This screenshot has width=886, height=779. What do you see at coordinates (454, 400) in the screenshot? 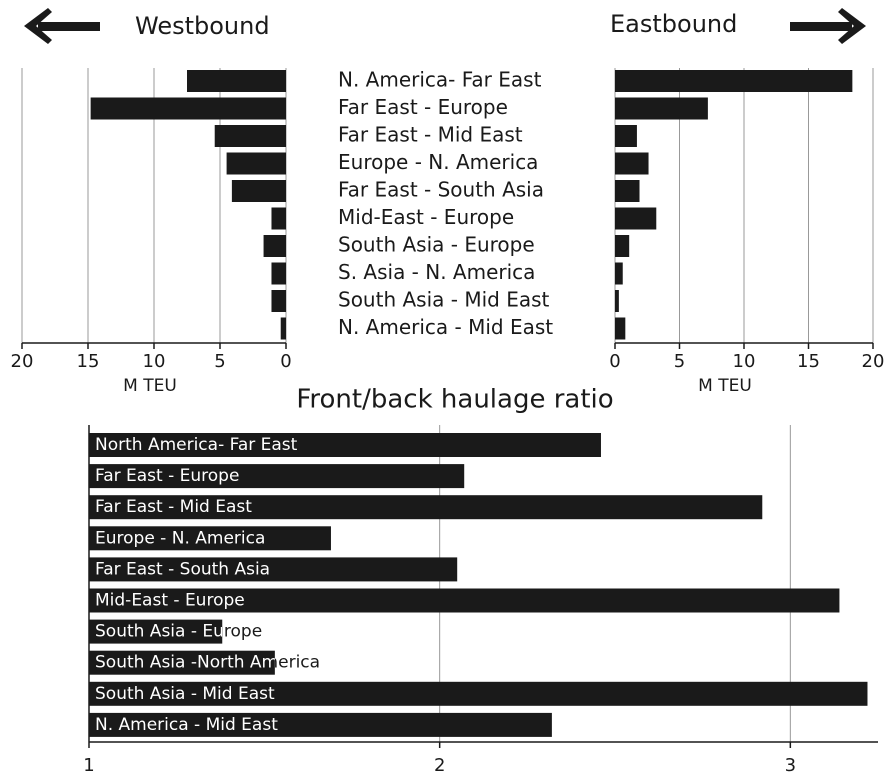
I see `chart-title: Front/back haulage ratio` at bounding box center [454, 400].